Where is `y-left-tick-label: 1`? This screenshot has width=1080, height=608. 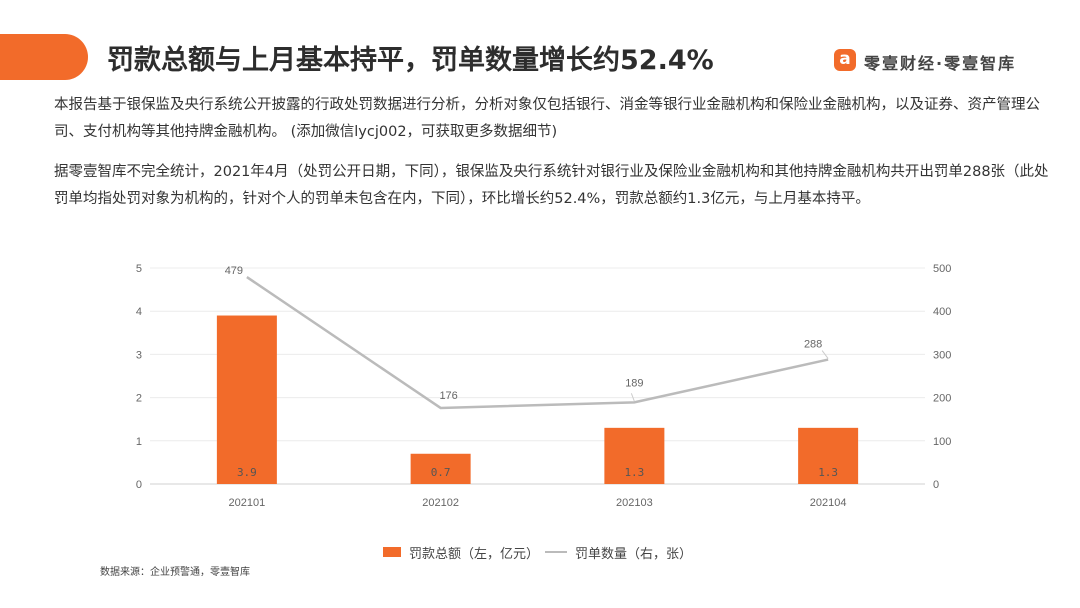
y-left-tick-label: 1 is located at coordinates (139, 442).